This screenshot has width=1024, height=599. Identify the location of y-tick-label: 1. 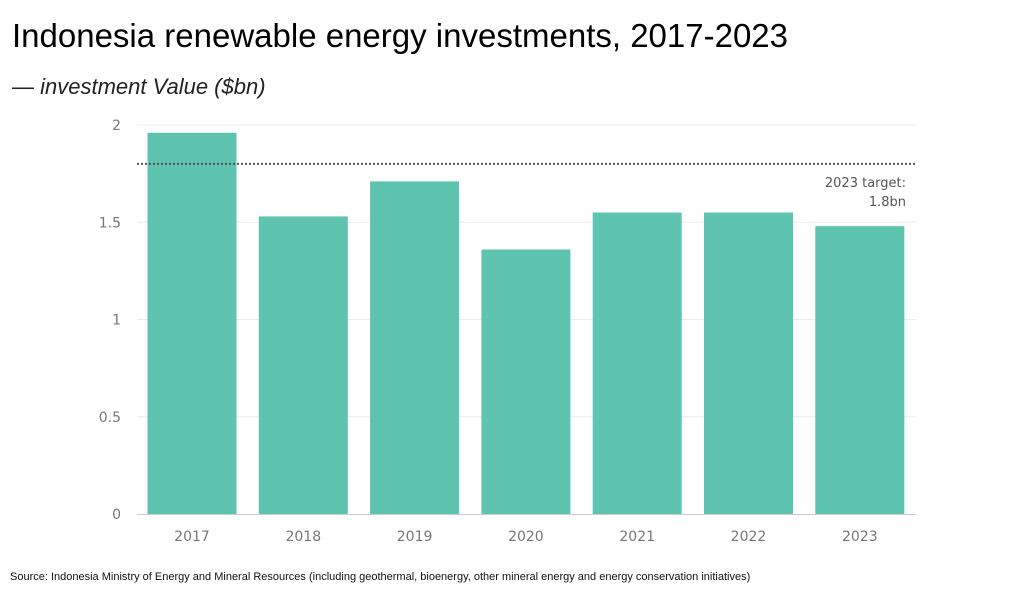
(116, 321).